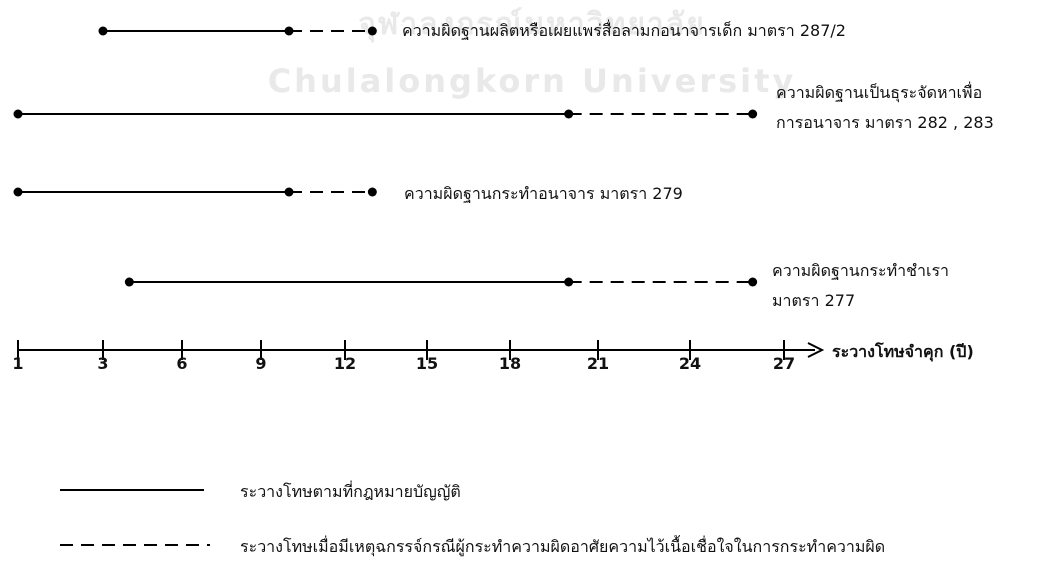 This screenshot has height=565, width=1064. Describe the element at coordinates (103, 363) in the screenshot. I see `tick-label: 3` at that location.